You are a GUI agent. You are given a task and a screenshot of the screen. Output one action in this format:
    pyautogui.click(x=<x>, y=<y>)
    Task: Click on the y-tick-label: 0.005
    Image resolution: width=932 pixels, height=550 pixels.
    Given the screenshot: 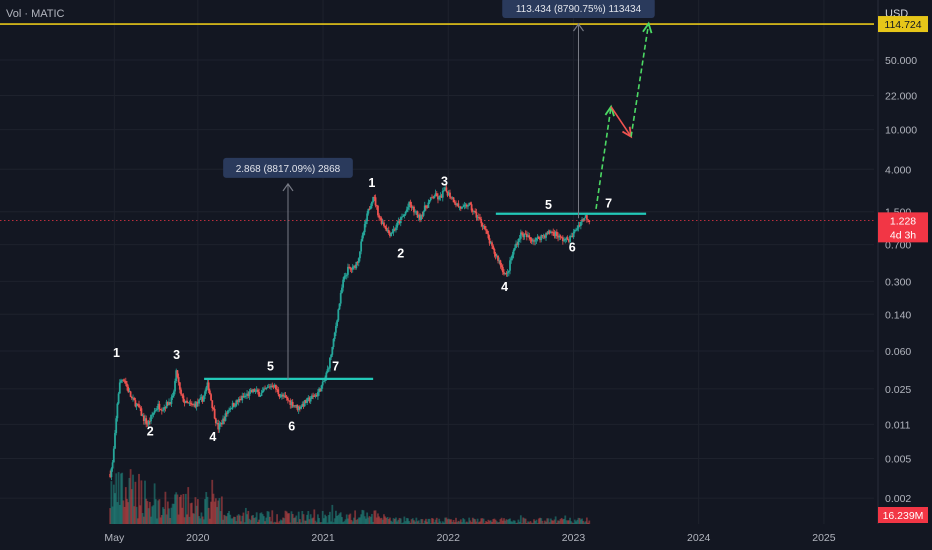 What is the action you would take?
    pyautogui.click(x=898, y=459)
    